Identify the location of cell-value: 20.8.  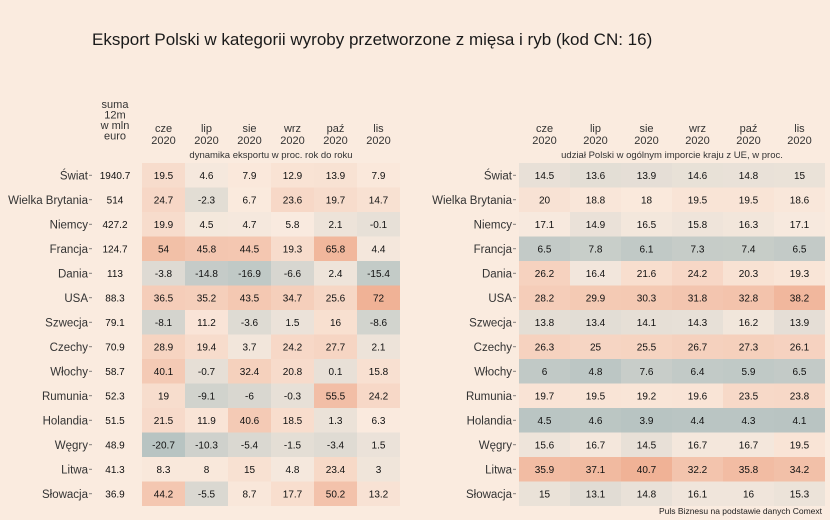
(293, 372).